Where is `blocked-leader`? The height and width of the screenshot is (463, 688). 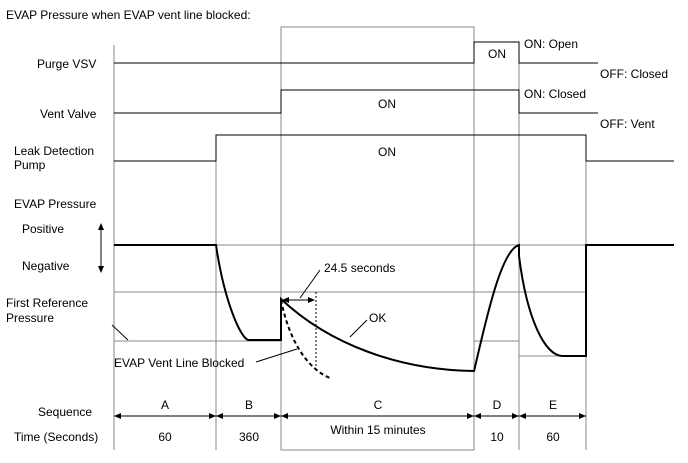 blocked-leader is located at coordinates (276, 355).